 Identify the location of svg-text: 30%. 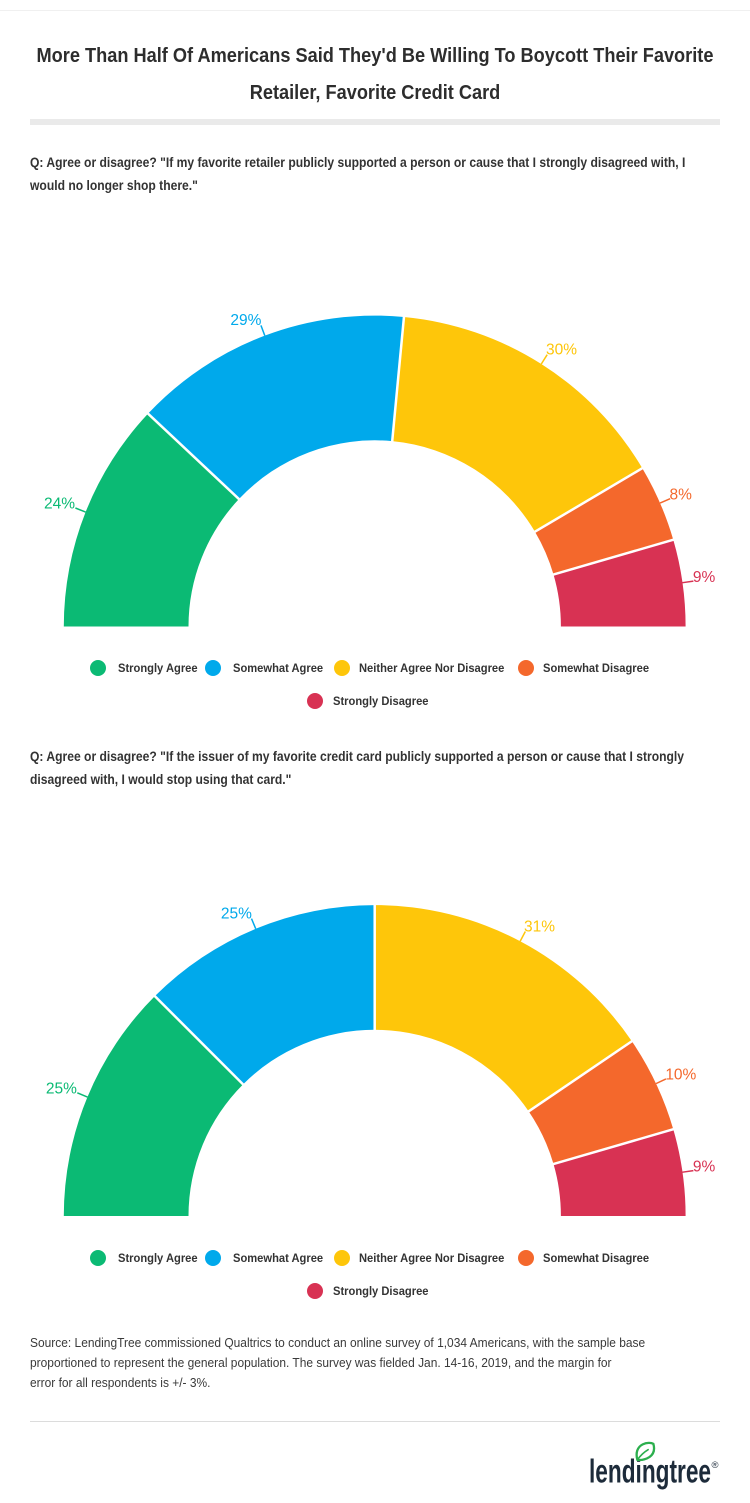
(561, 350).